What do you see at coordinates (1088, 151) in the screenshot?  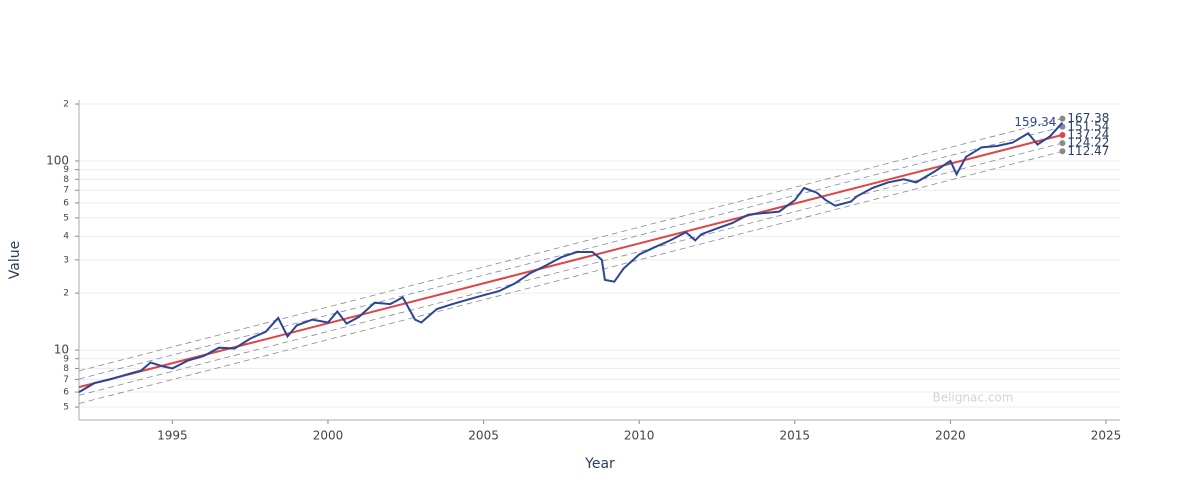 I see `end-label: 112.47` at bounding box center [1088, 151].